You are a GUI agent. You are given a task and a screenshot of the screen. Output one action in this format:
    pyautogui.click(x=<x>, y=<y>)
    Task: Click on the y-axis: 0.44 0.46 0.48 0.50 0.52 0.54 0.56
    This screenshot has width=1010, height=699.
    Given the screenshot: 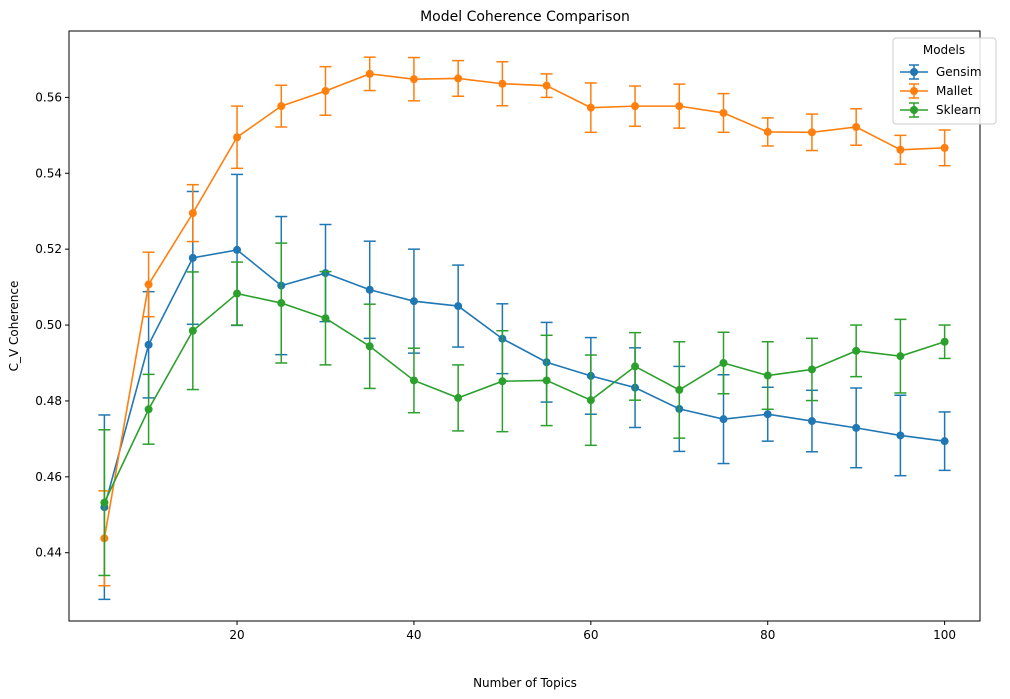 What is the action you would take?
    pyautogui.click(x=52, y=325)
    